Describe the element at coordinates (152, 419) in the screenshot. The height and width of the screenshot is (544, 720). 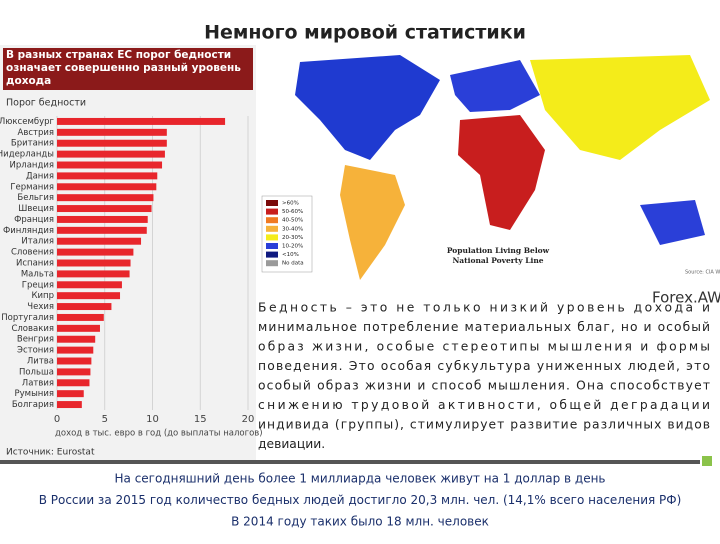
I see `x-tick-label: 10` at that location.